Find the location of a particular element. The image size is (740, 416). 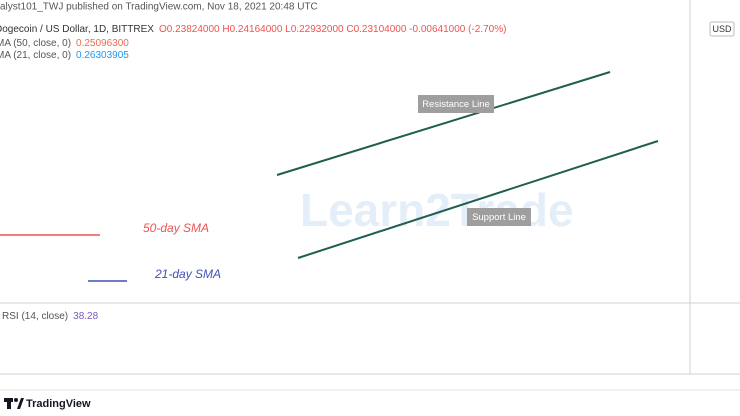

support-trendline is located at coordinates (478, 199).